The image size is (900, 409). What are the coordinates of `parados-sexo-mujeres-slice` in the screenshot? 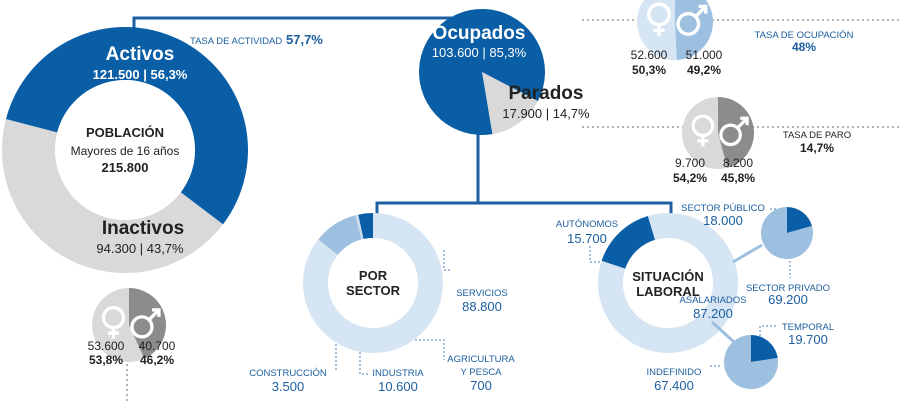 It's located at (704, 132).